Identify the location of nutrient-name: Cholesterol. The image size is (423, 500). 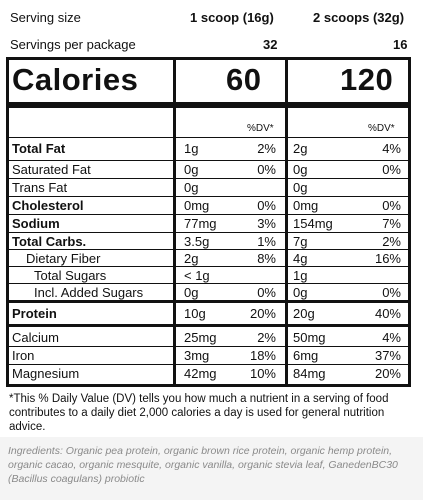
(48, 205).